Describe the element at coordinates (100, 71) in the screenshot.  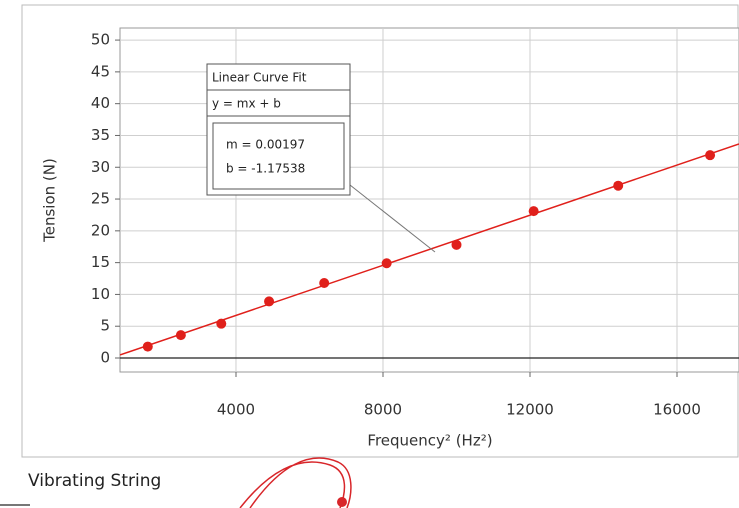
I see `y-tick-label: 45` at that location.